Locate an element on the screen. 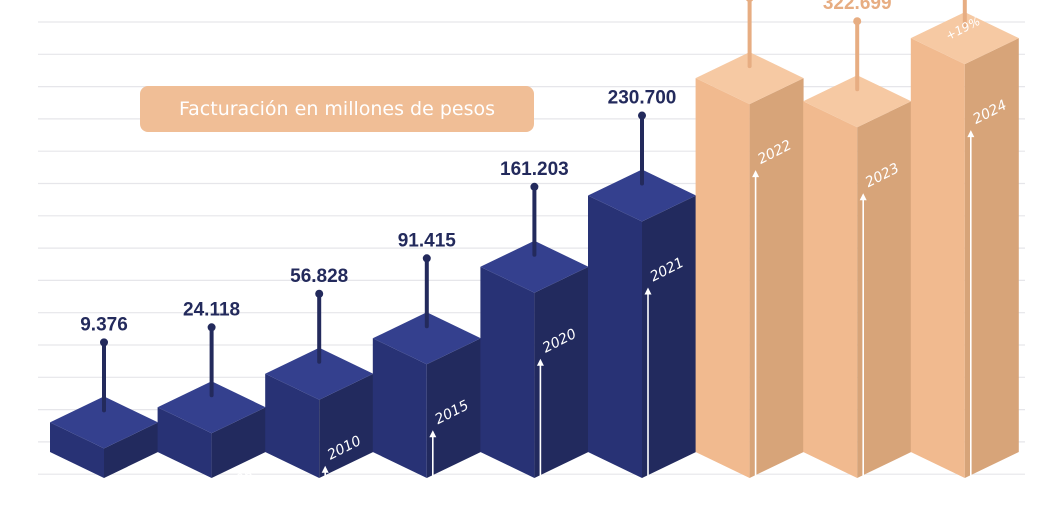 This screenshot has width=1052, height=519. year-label: 2000 is located at coordinates (129, 497).